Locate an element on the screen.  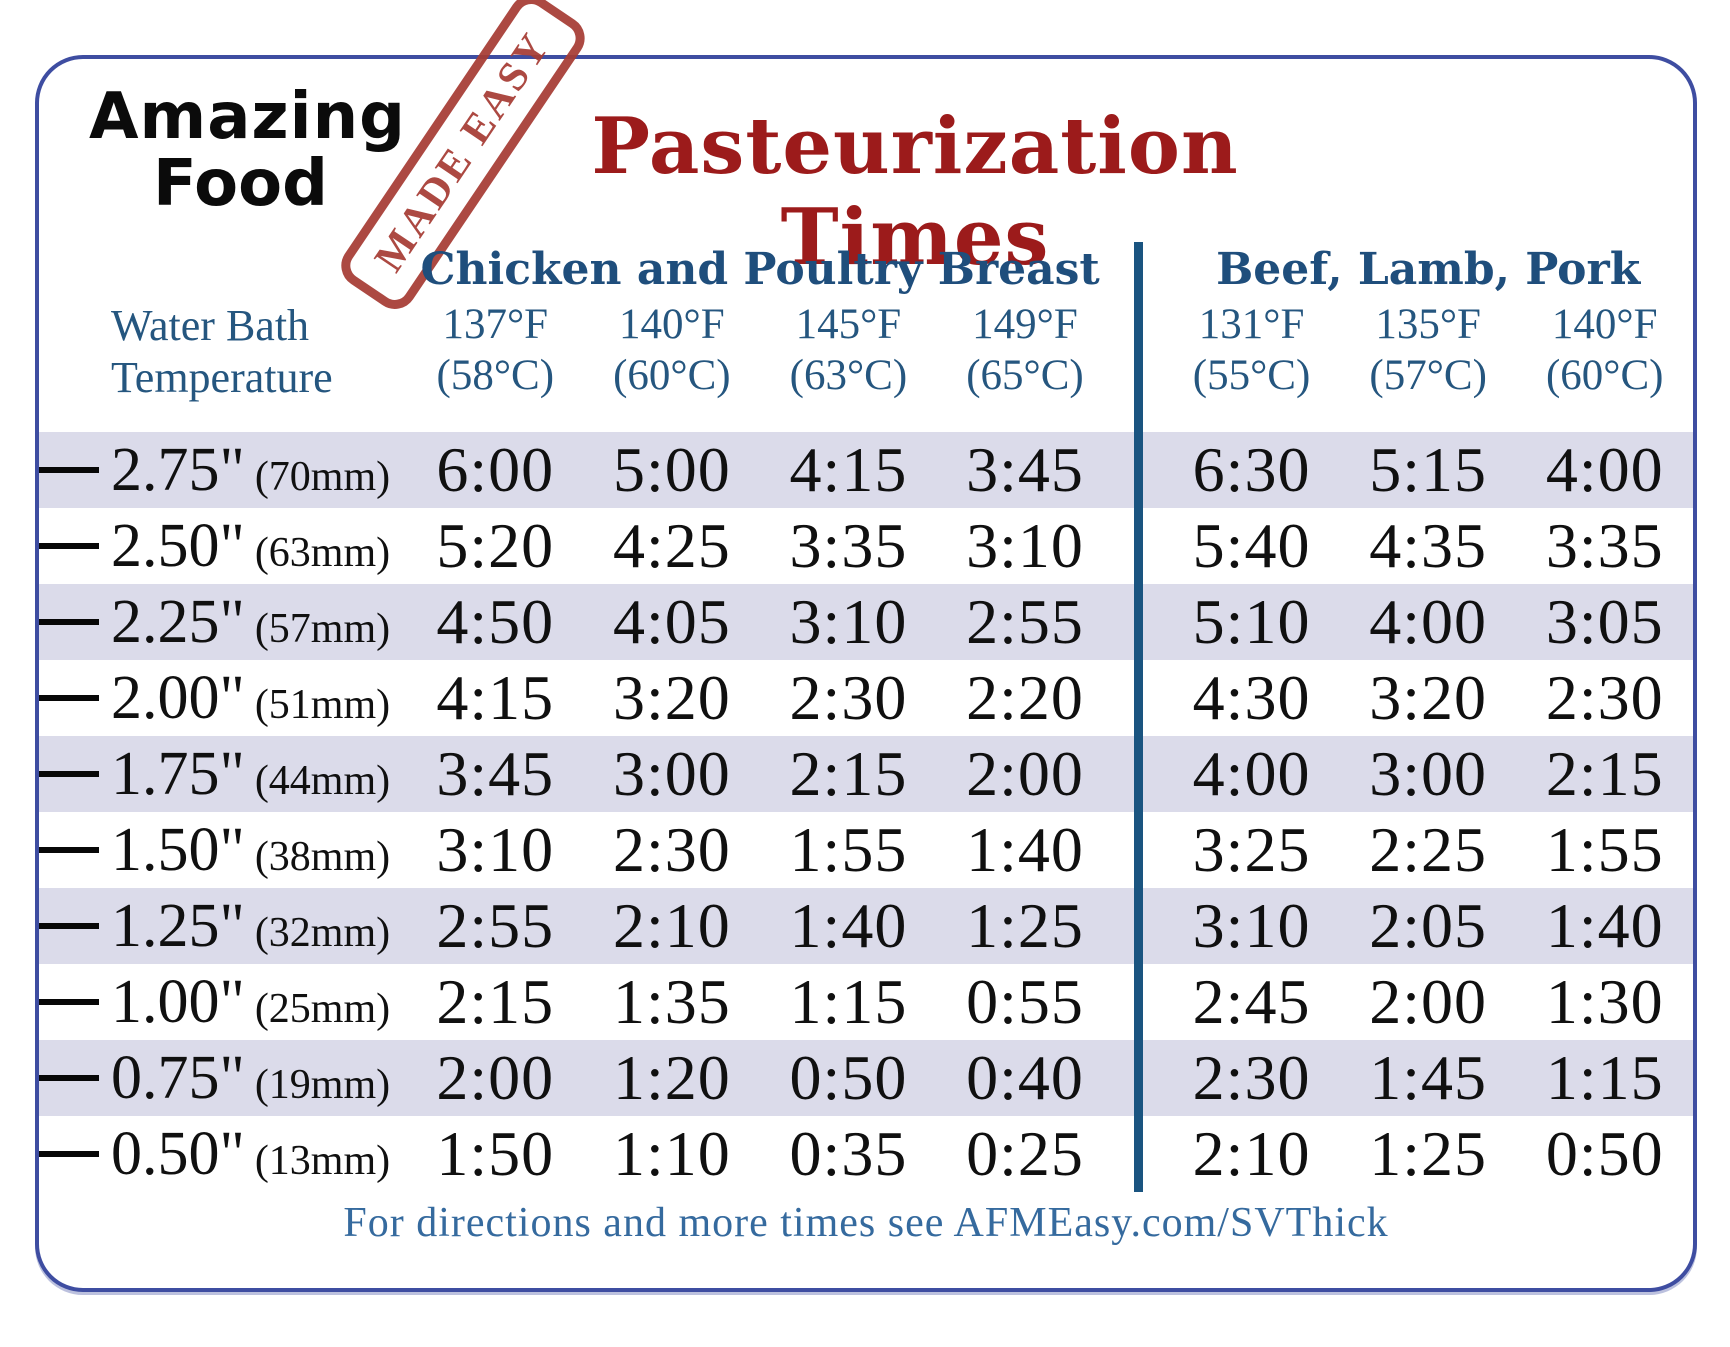
chicken-time-cell: 2:00 is located at coordinates (1025, 773).